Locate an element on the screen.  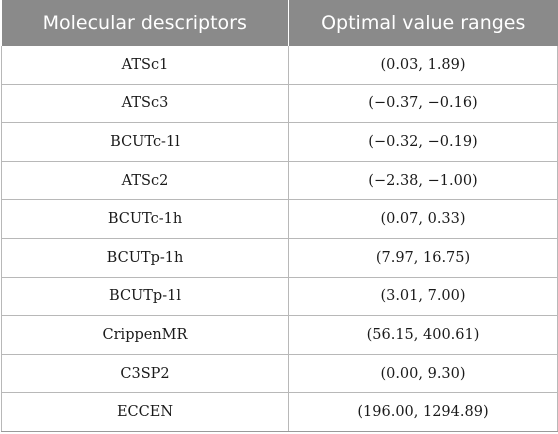
descriptor-cell: CrippenMR is located at coordinates (145, 335).